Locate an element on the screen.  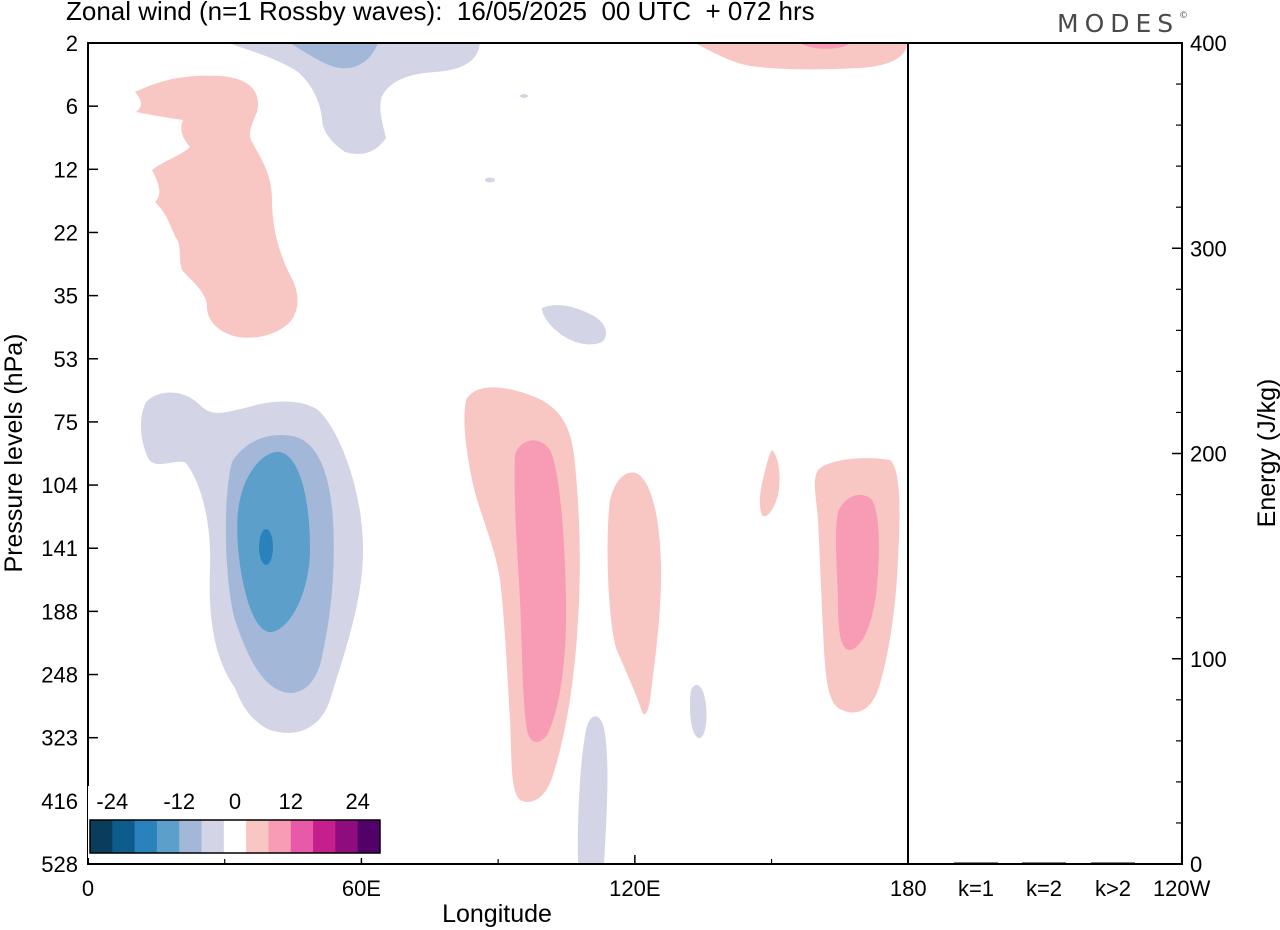
colorbar-frame is located at coordinates (235, 836).